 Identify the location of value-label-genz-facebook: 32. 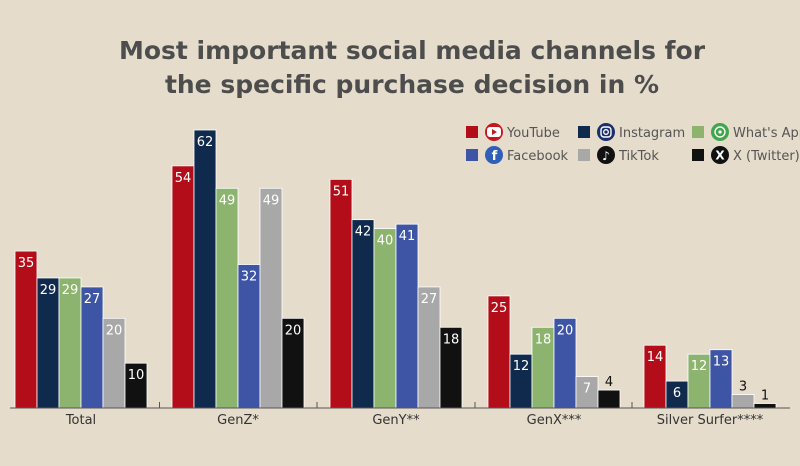
(249, 277).